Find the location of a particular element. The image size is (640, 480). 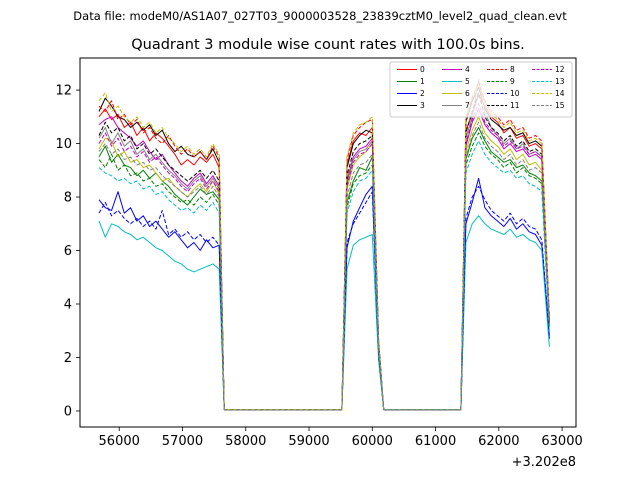

x-axis-offset-label: +3.202e8 is located at coordinates (544, 462).